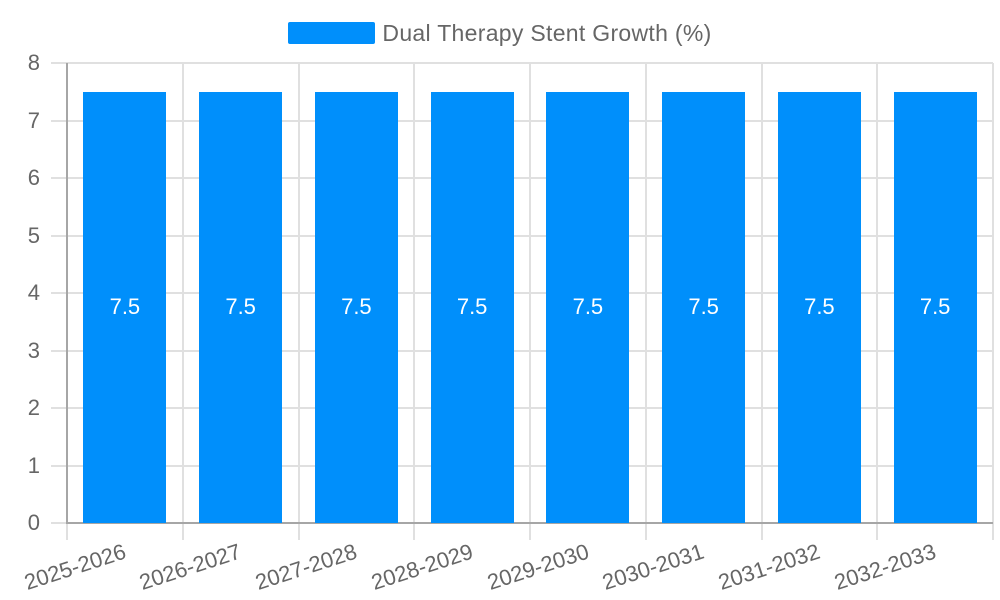 This screenshot has width=1000, height=600. I want to click on y-axis-label: 2, so click(33, 407).